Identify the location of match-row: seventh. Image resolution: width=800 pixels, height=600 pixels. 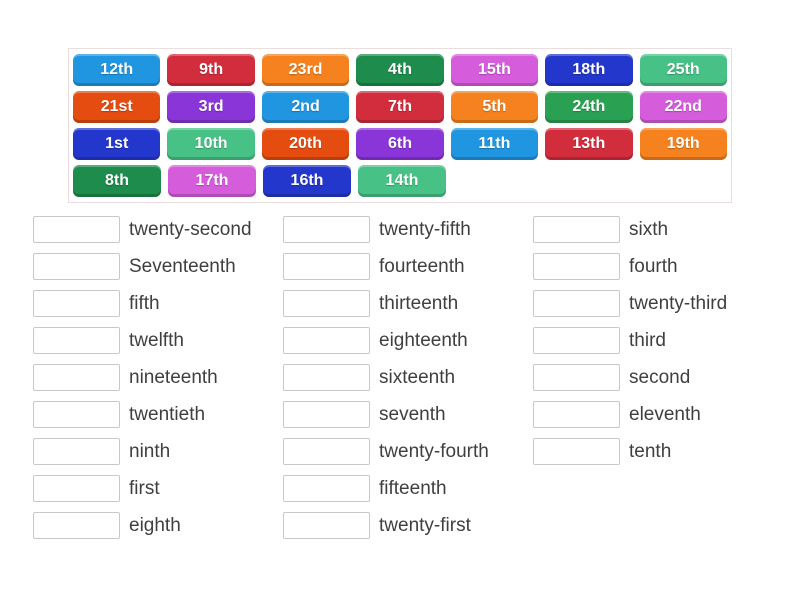
(386, 414).